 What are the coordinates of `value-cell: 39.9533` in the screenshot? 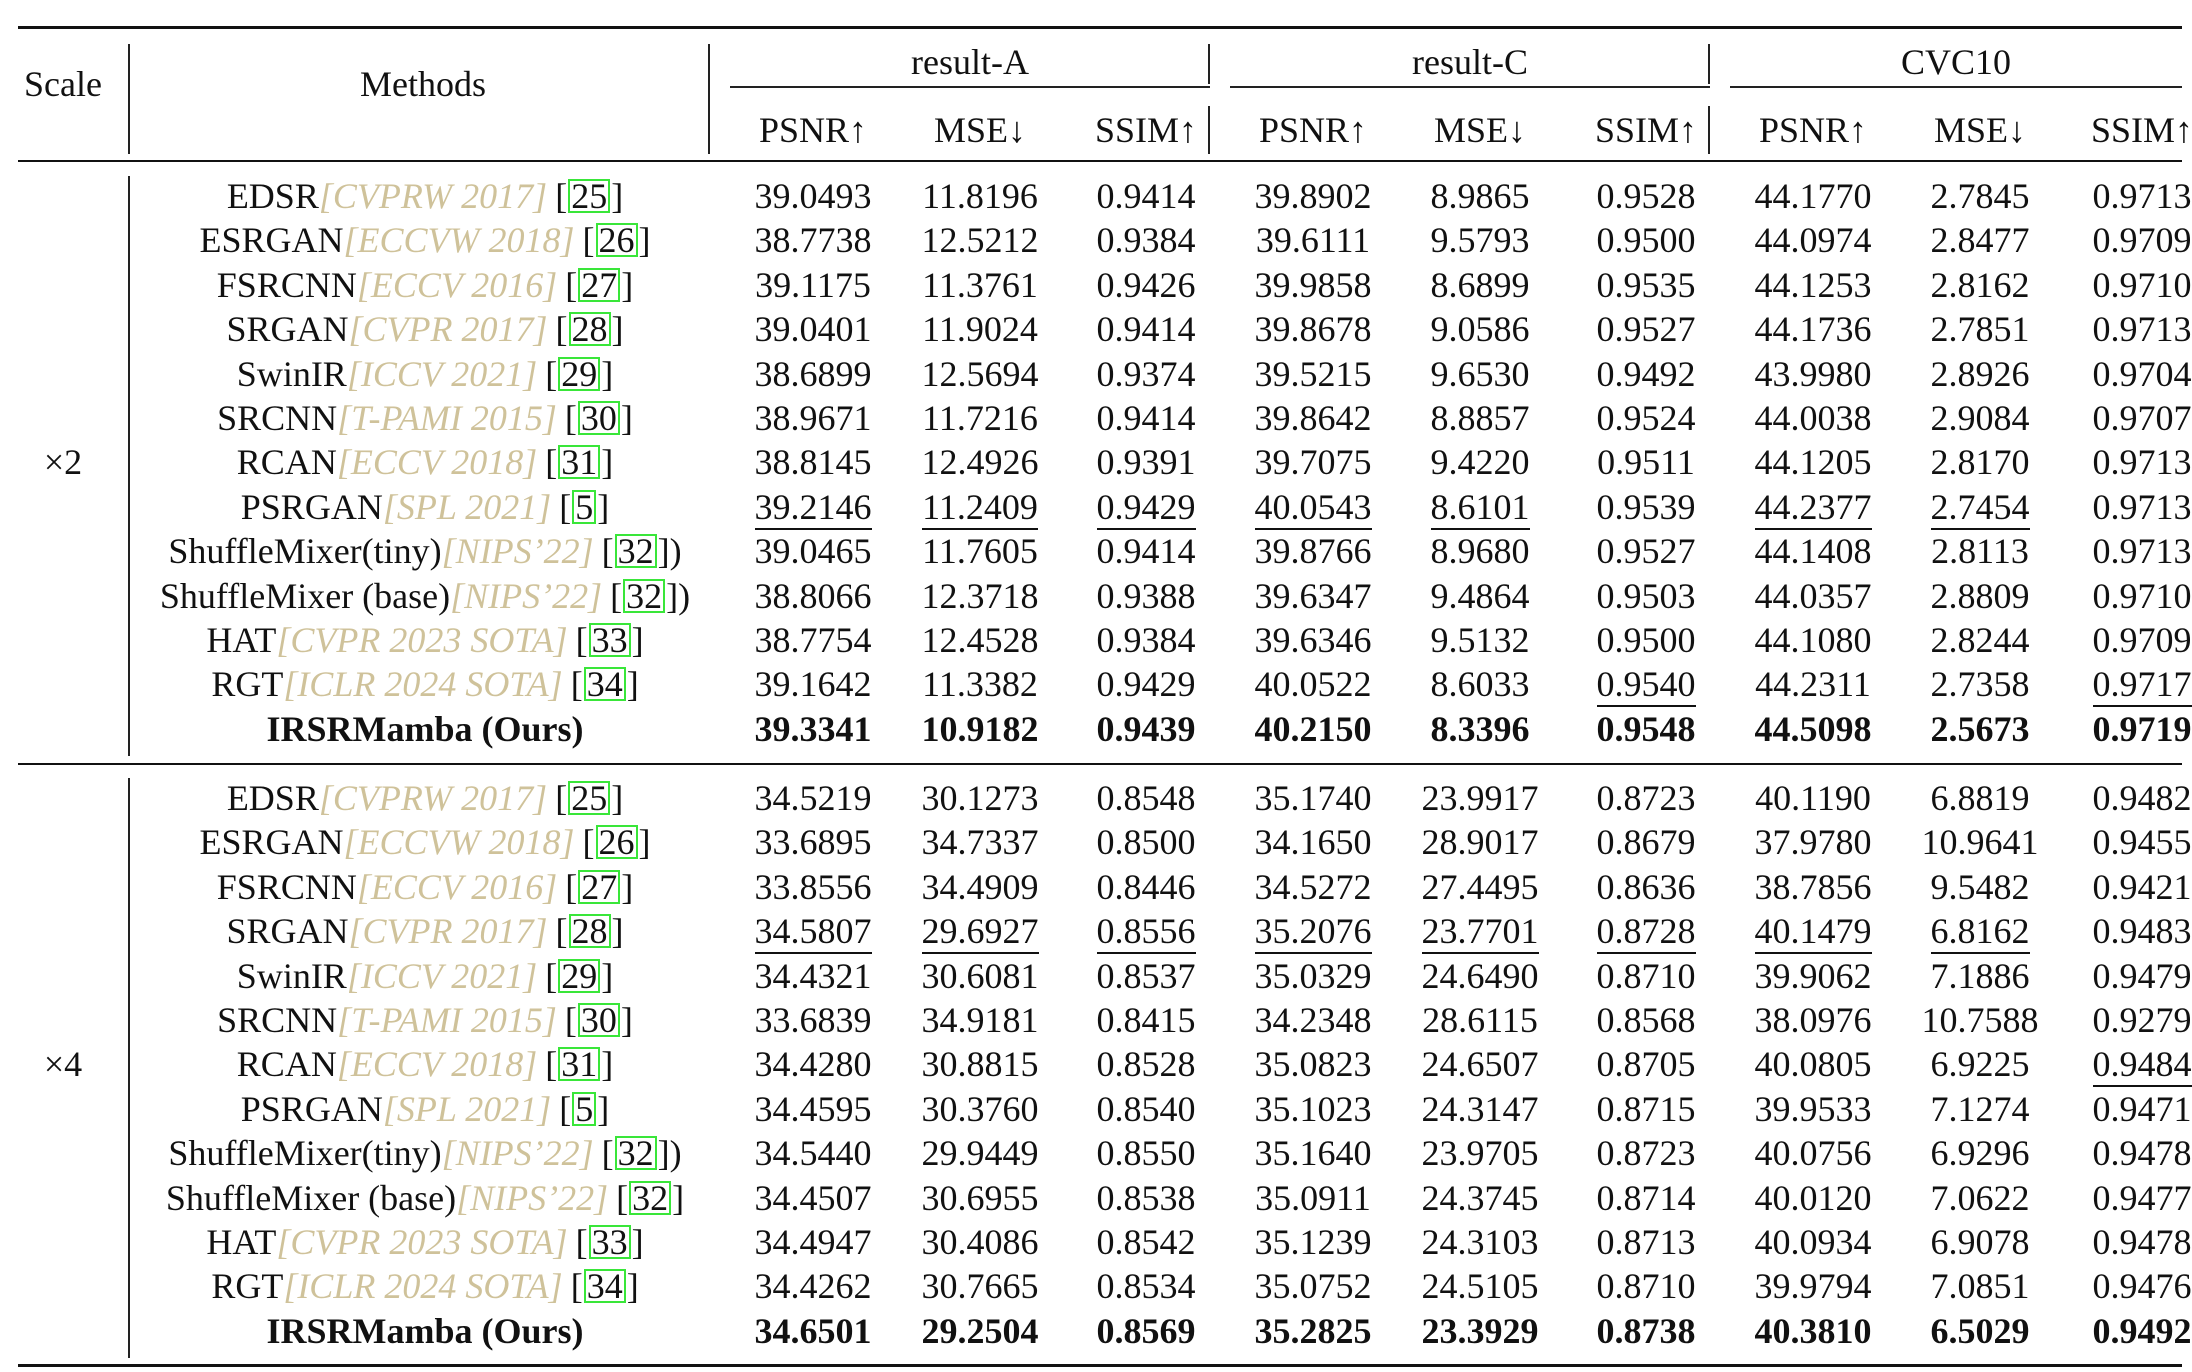 It's located at (1813, 1109).